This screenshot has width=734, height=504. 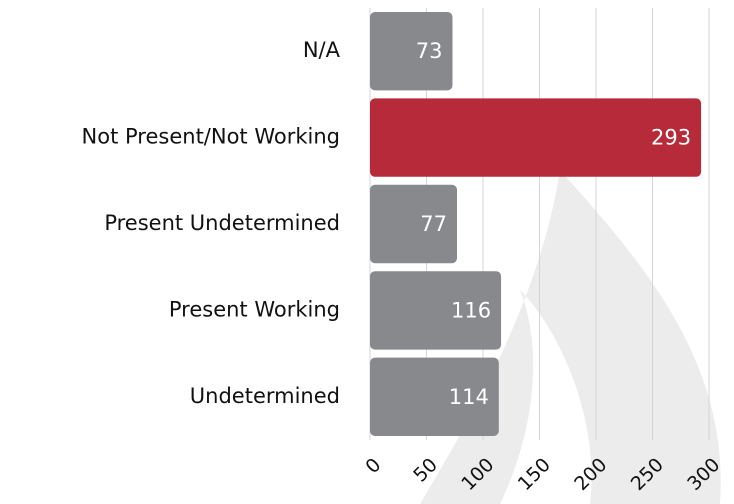 I want to click on value-label: 114, so click(x=469, y=397).